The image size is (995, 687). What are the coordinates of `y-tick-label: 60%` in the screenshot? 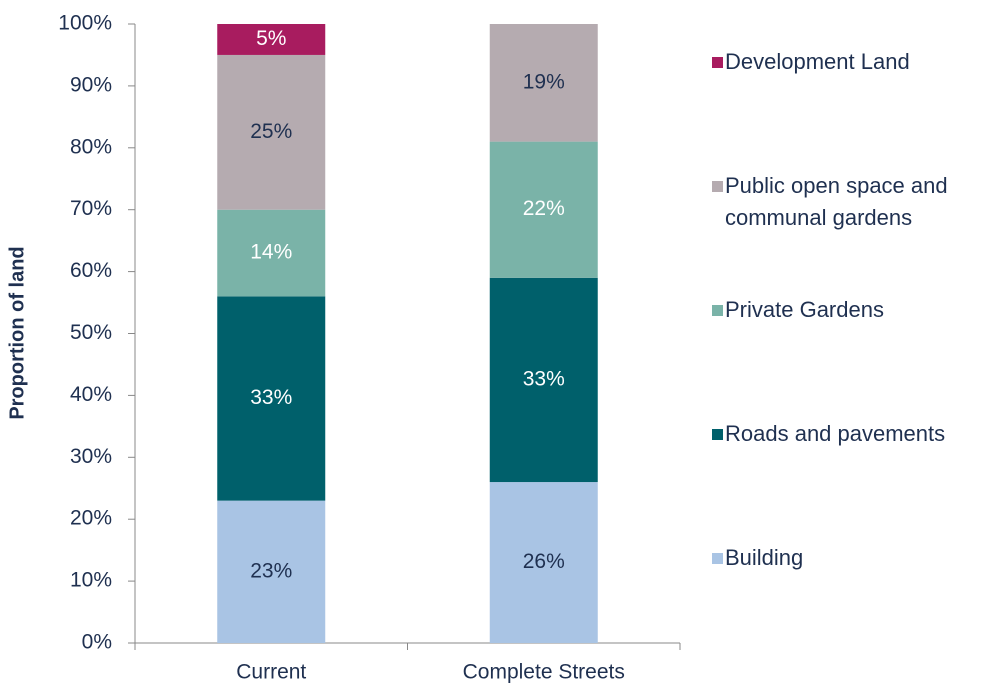 It's located at (91, 270).